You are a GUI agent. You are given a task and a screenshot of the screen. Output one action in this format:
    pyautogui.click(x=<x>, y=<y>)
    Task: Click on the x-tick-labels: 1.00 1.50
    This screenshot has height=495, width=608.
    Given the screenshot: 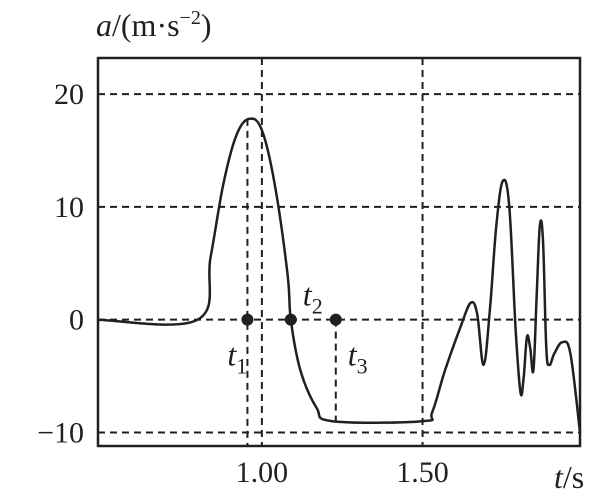 What is the action you would take?
    pyautogui.click(x=342, y=472)
    